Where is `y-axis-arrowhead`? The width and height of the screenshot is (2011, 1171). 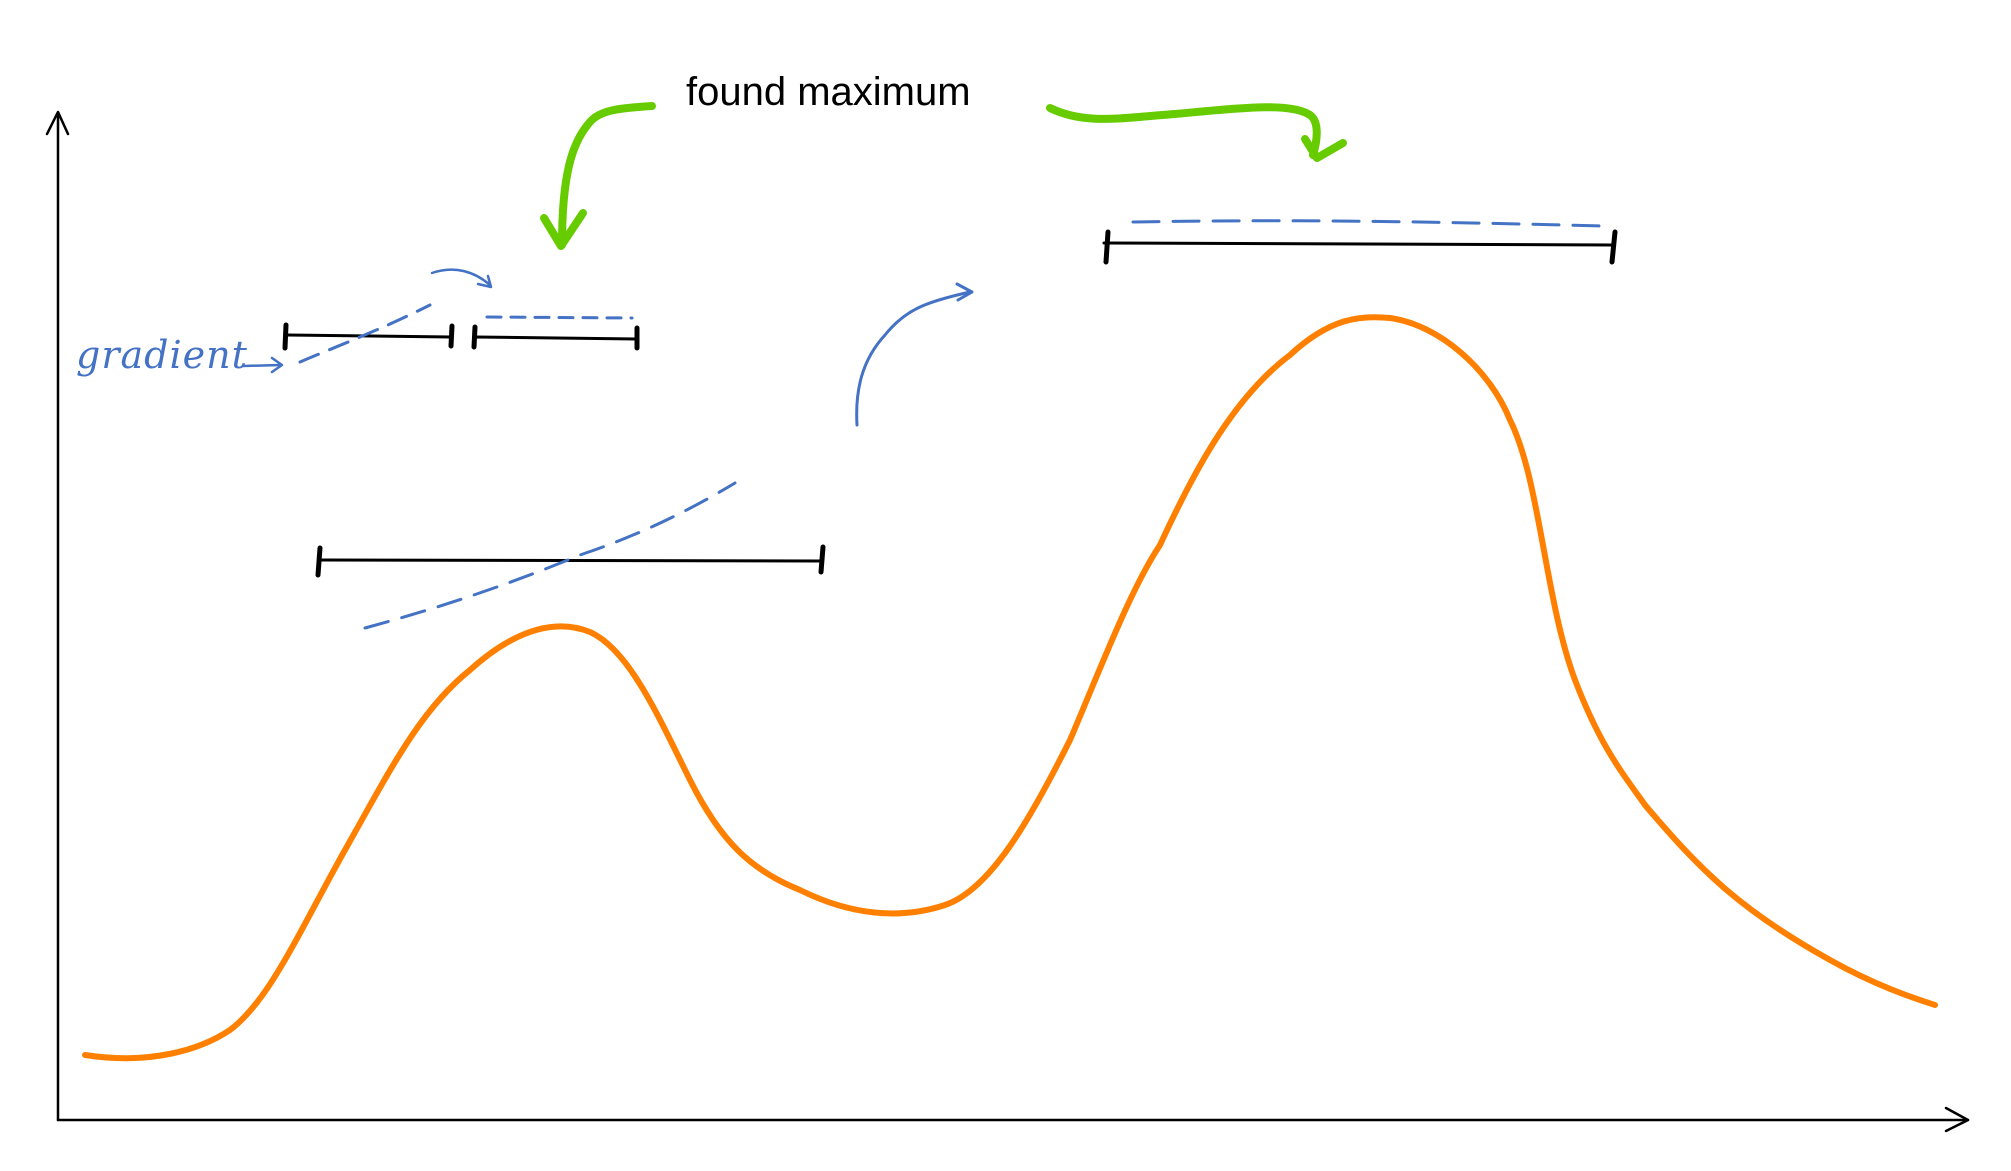
y-axis-arrowhead is located at coordinates (57, 123).